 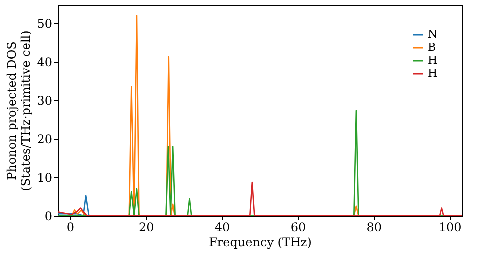 What do you see at coordinates (260, 243) in the screenshot?
I see `x-axis-title: Frequency (THz)` at bounding box center [260, 243].